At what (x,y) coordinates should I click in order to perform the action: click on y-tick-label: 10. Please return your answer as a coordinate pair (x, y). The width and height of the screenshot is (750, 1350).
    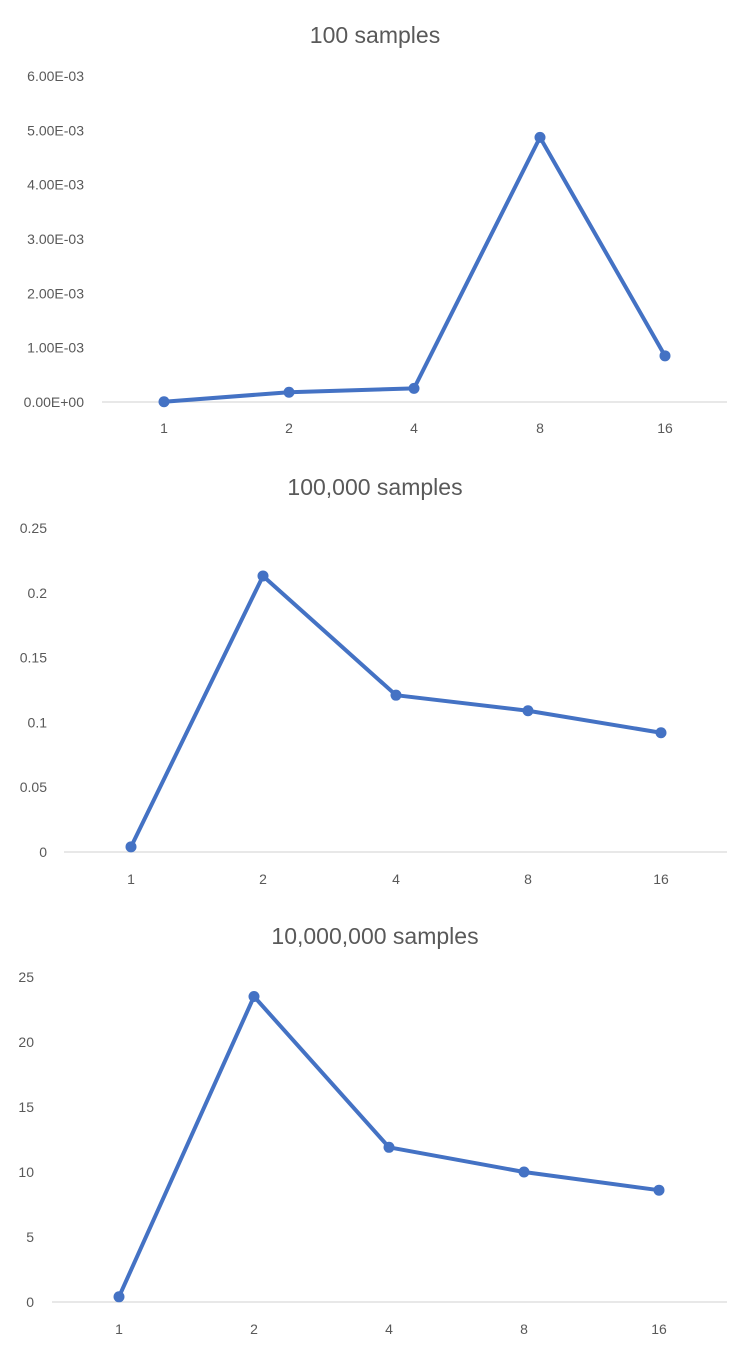
    Looking at the image, I should click on (26, 1172).